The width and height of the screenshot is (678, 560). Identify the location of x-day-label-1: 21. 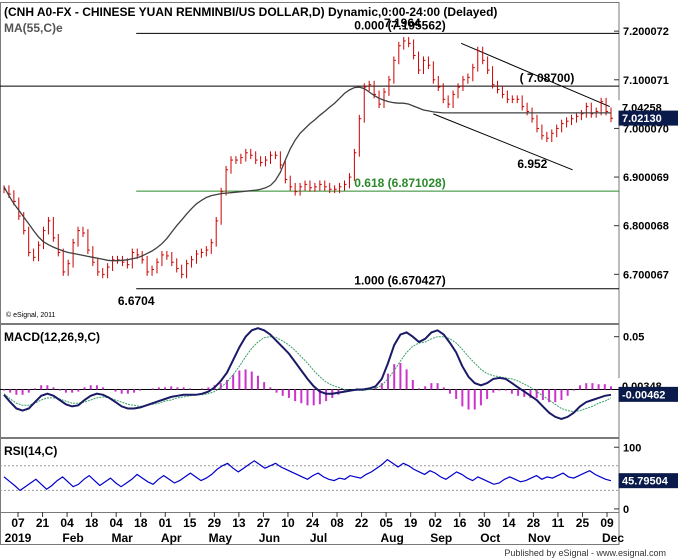
(43, 523).